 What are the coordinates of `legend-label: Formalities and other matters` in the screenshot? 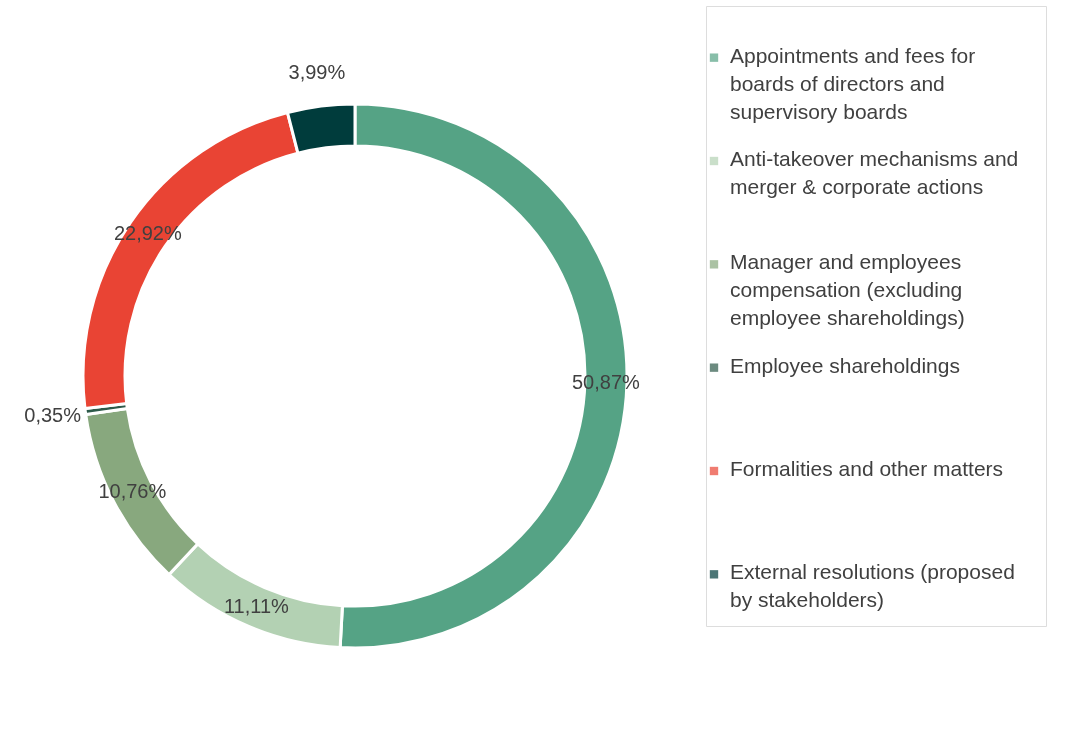 It's located at (867, 468).